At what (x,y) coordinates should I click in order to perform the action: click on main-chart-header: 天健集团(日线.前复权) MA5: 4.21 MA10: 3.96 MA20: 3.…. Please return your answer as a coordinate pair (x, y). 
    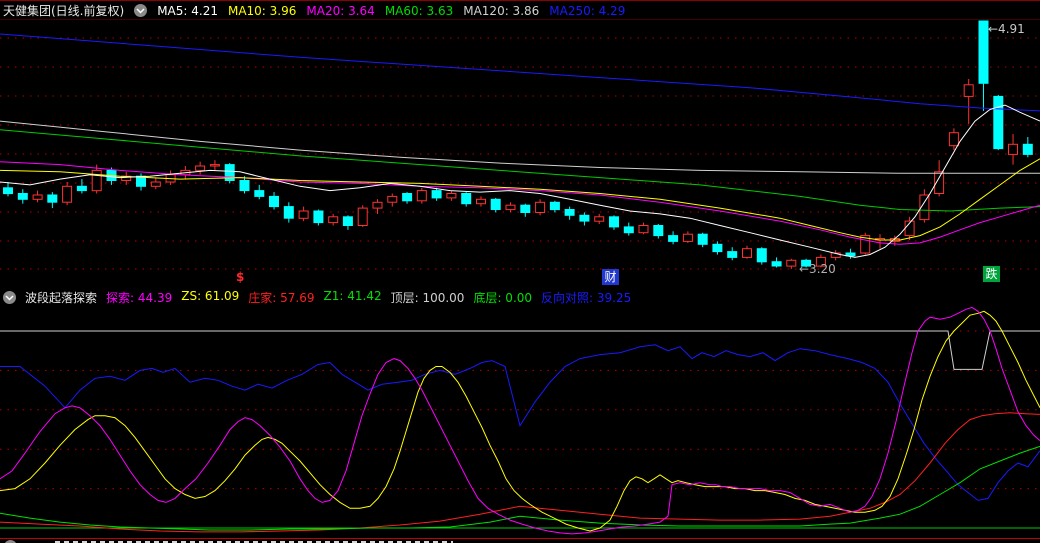
    Looking at the image, I should click on (520, 11).